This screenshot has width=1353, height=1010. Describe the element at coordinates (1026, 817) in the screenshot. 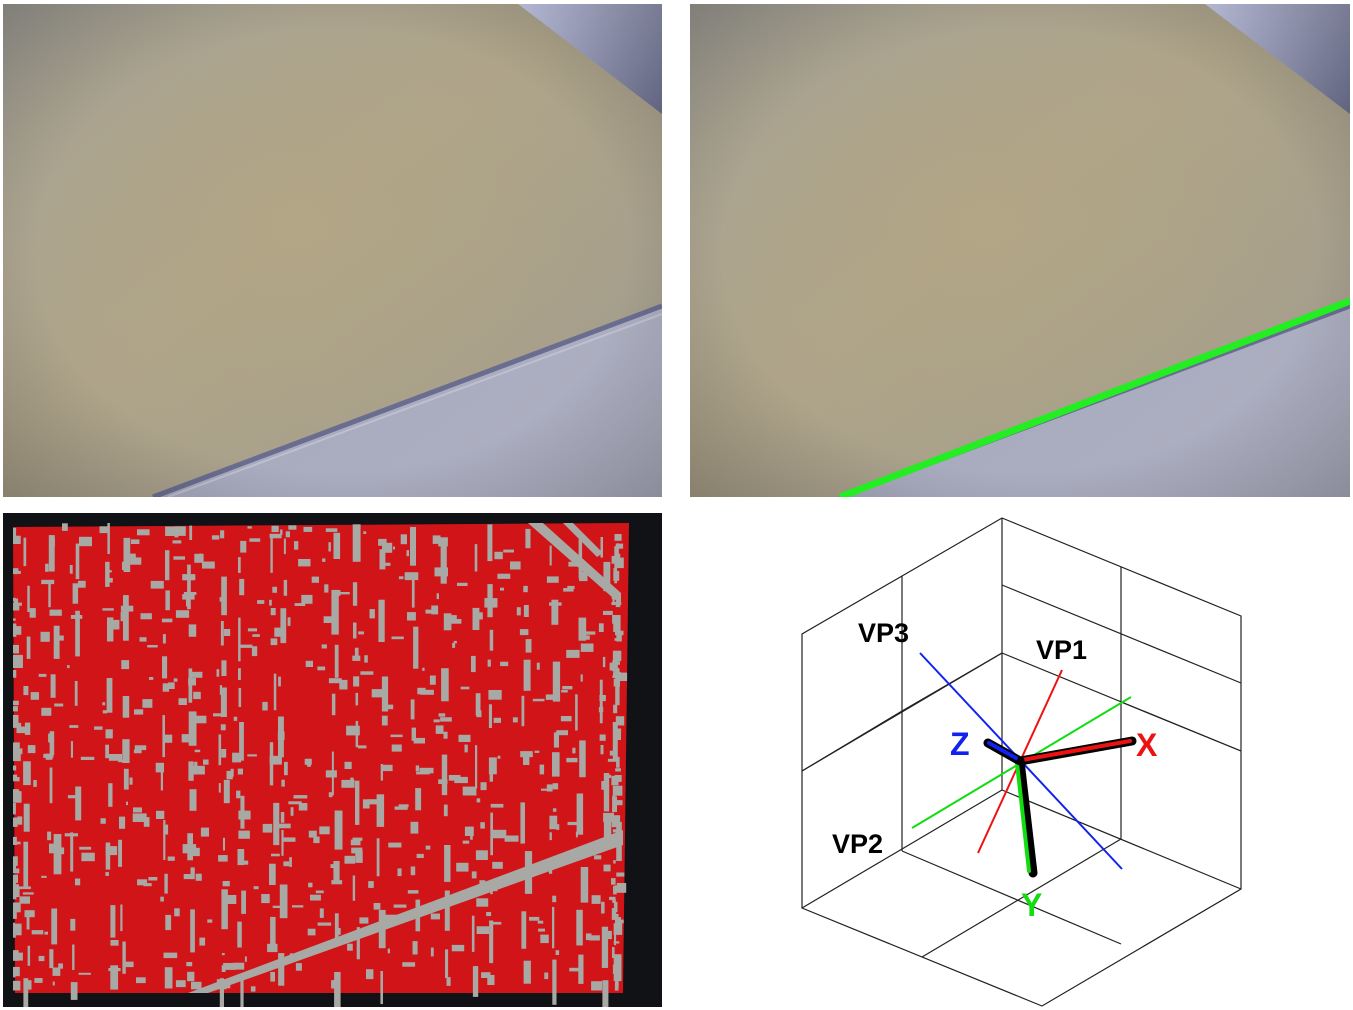

I see `axis-y` at that location.